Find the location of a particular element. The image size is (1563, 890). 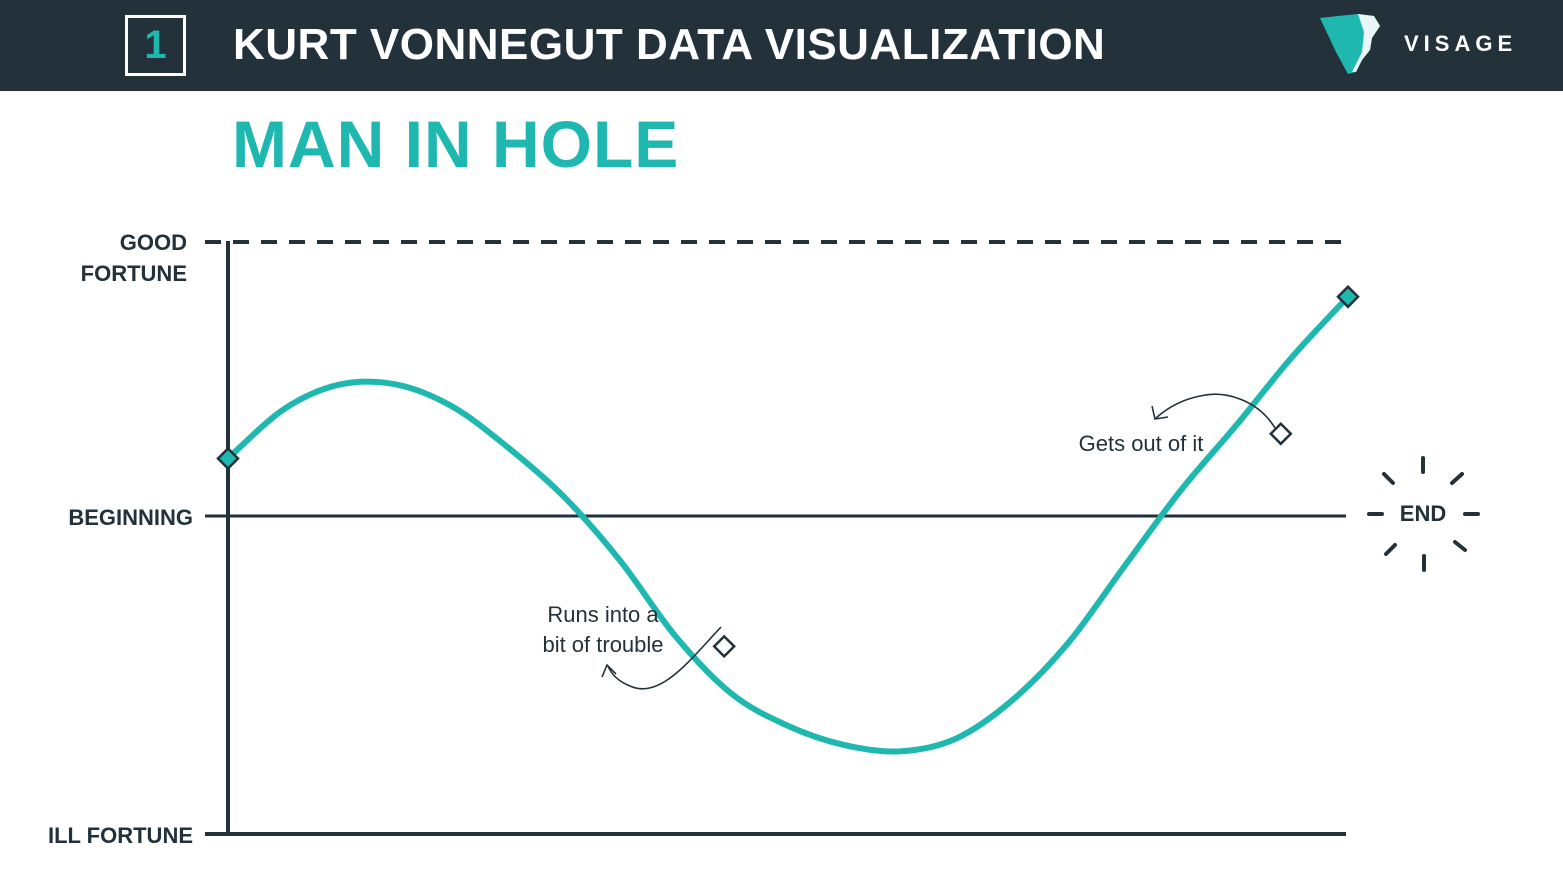

end-burst-icon is located at coordinates (1423, 514).